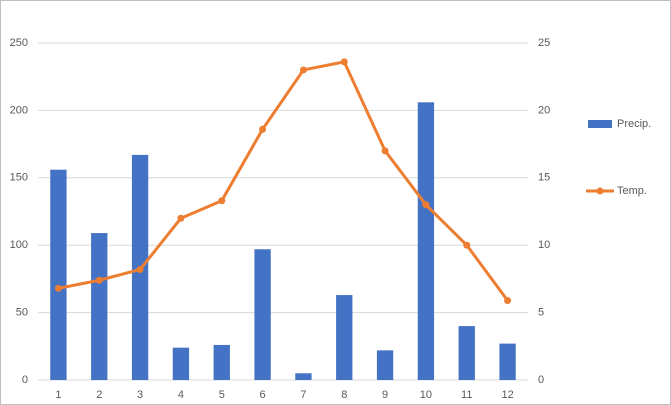 The width and height of the screenshot is (671, 405). I want to click on legend-label: Precip., so click(634, 124).